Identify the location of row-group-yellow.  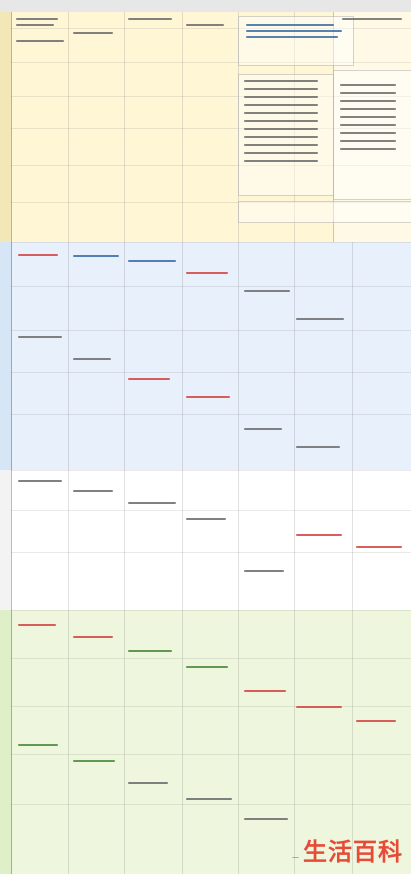
(6, 127).